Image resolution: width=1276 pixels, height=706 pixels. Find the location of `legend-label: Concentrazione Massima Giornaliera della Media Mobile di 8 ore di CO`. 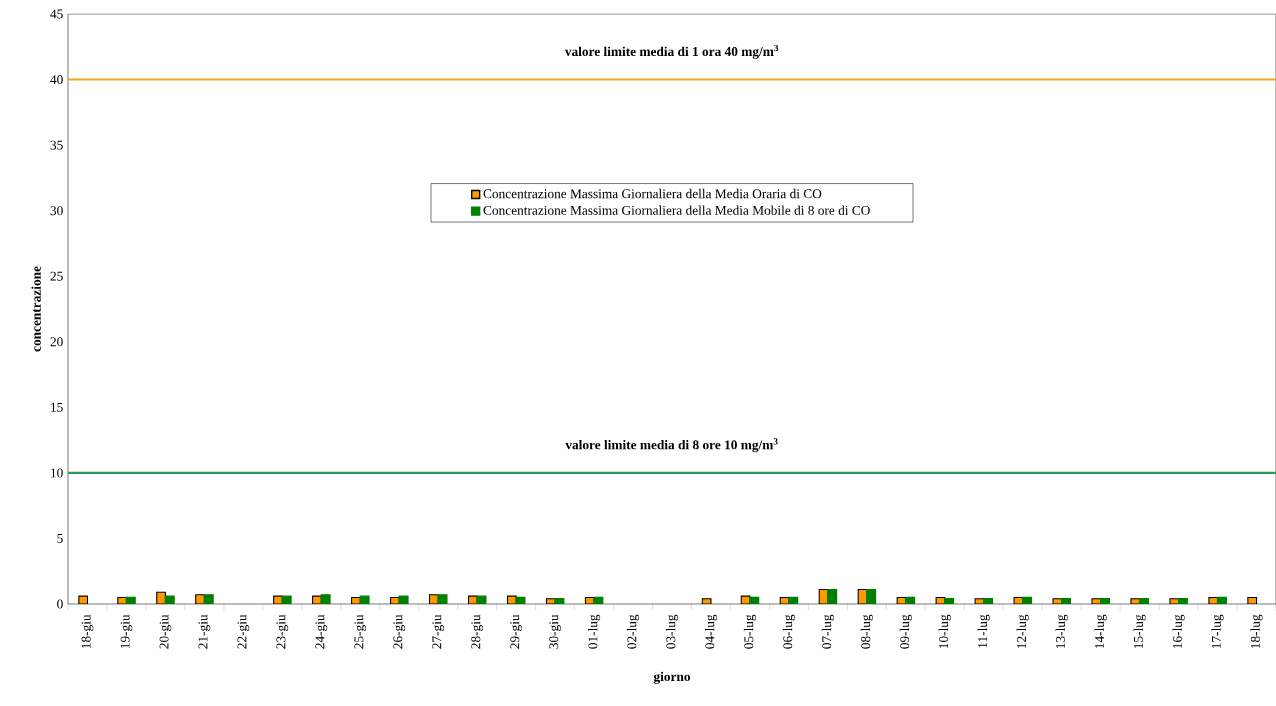

legend-label: Concentrazione Massima Giornaliera della Media Mobile di 8 ore di CO is located at coordinates (676, 210).